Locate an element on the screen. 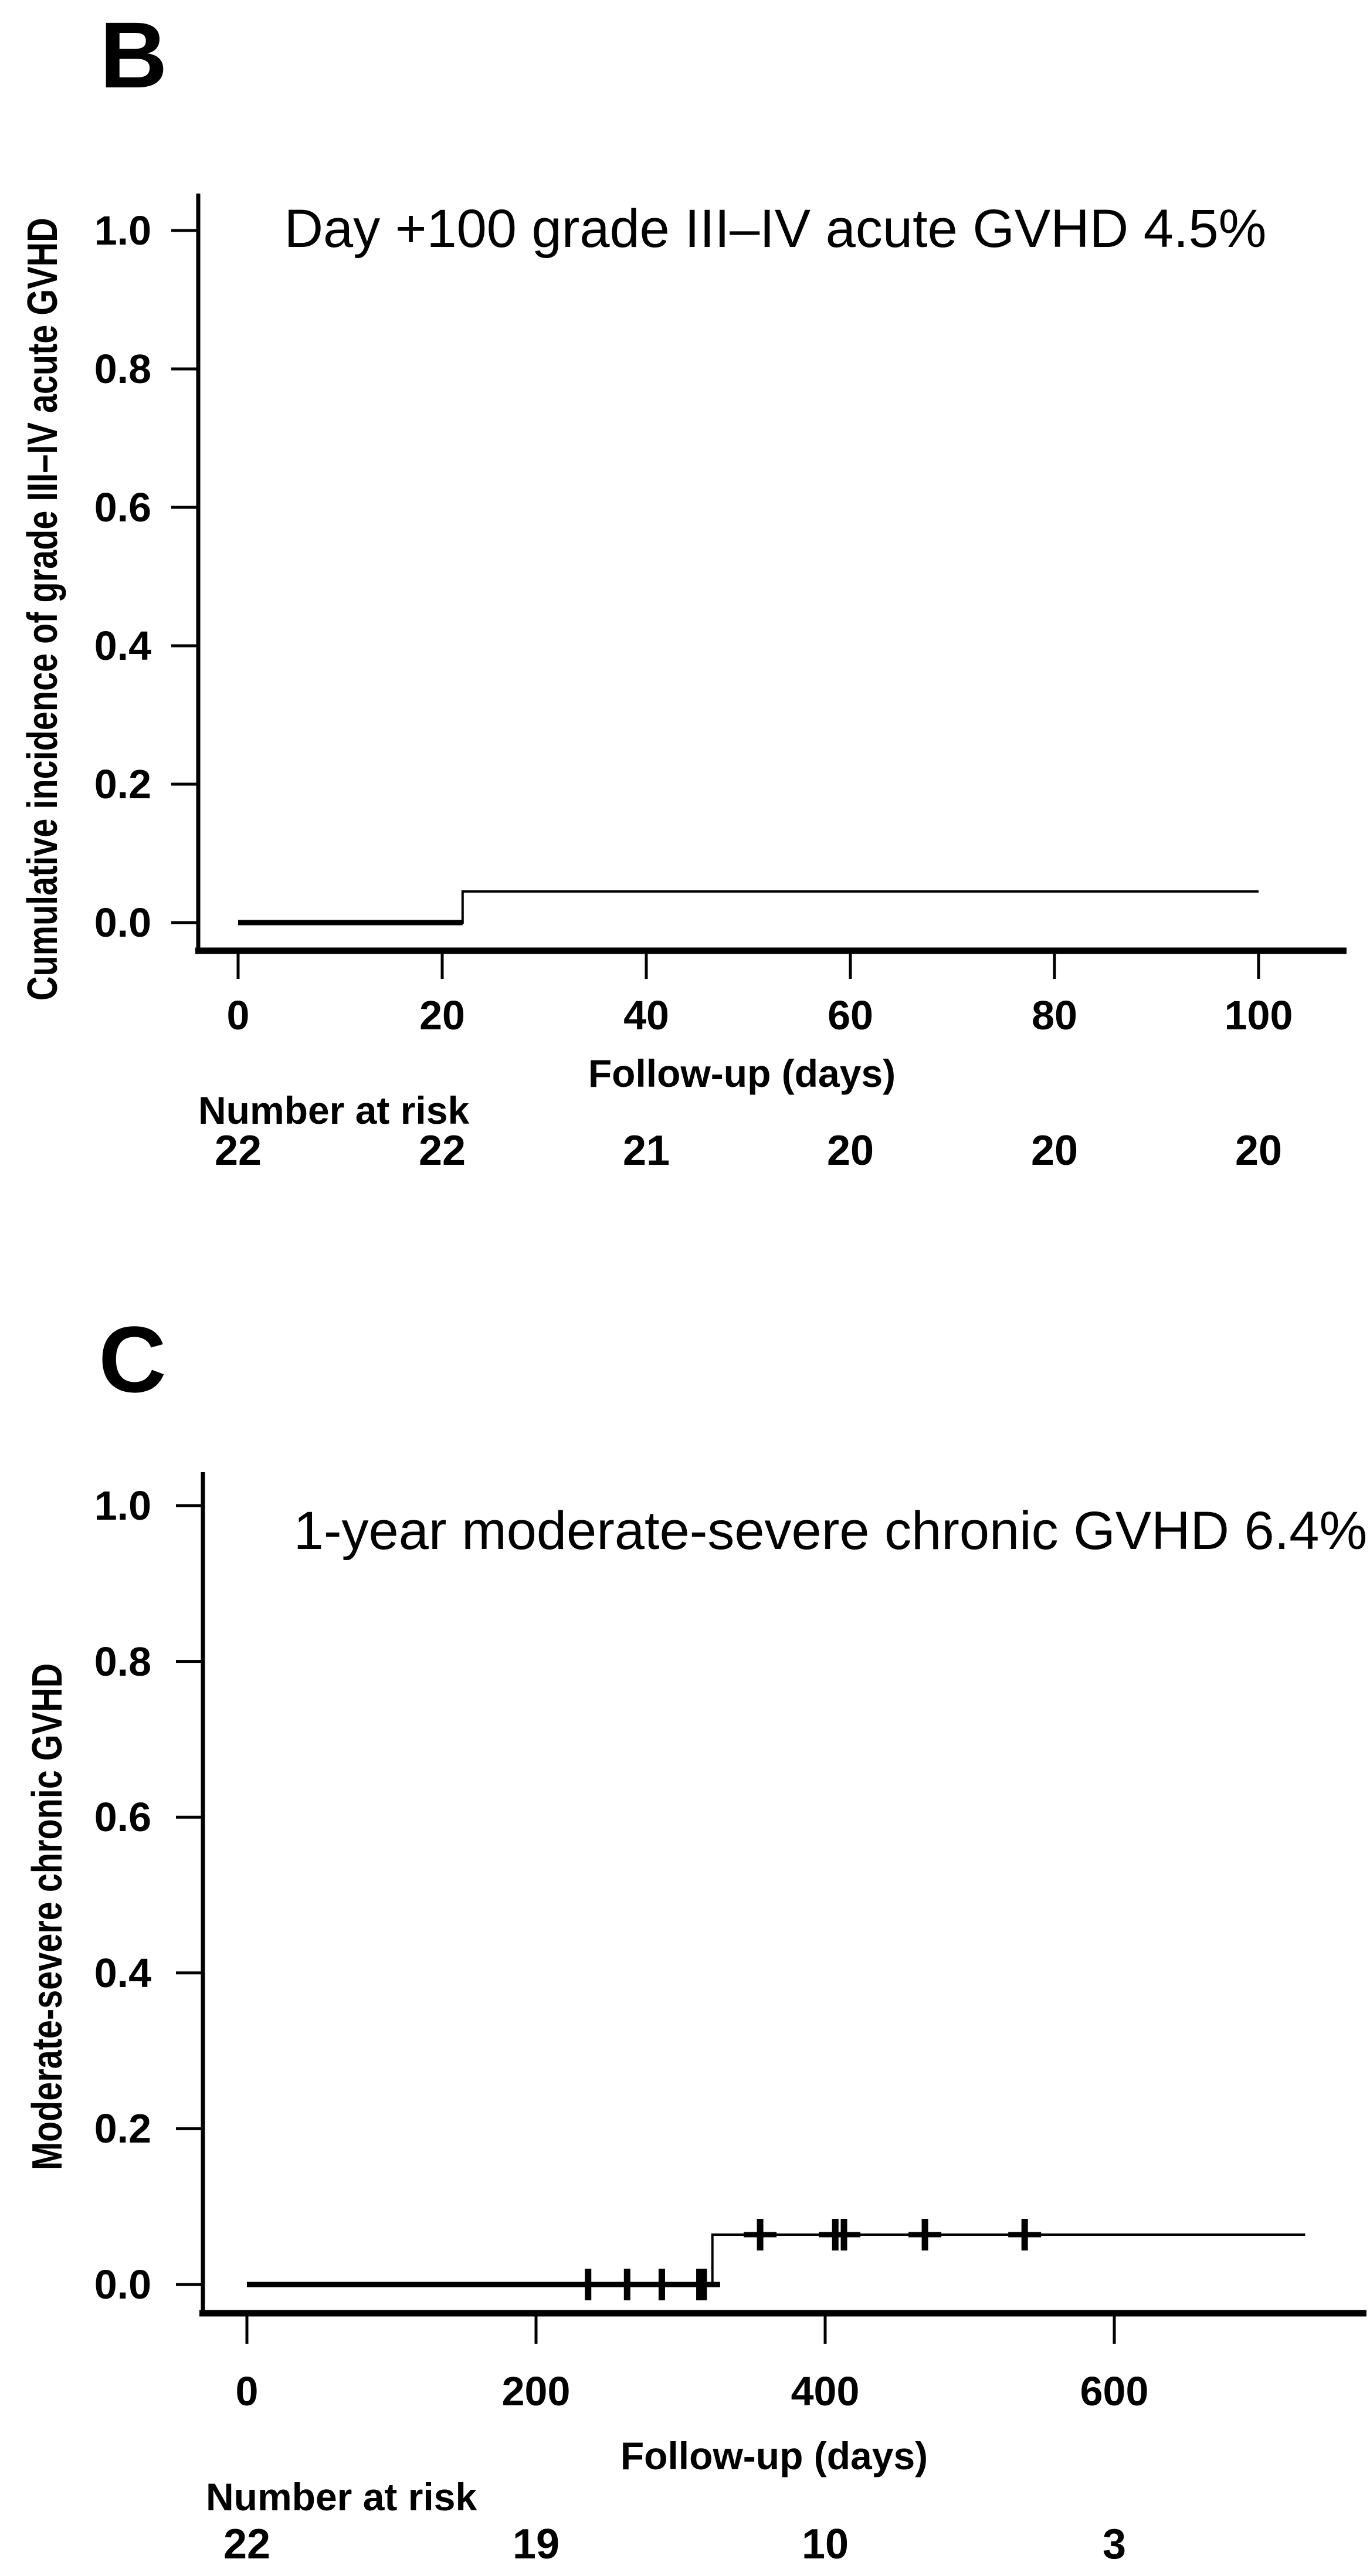  panel-b-xtick-label: 80 is located at coordinates (1054, 1015).